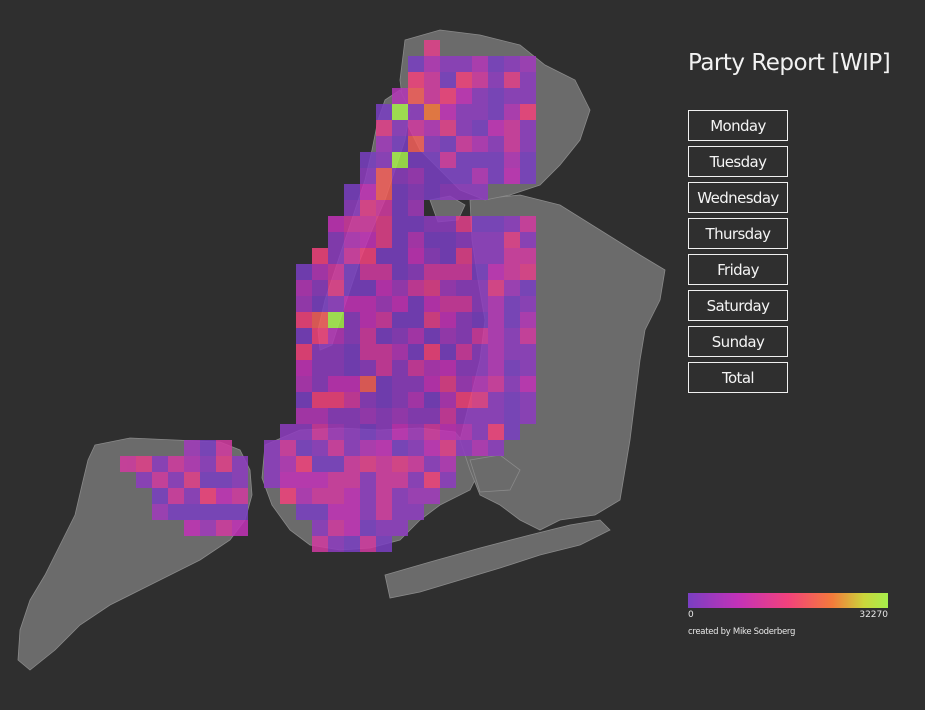 The height and width of the screenshot is (710, 925). I want to click on day-button-total: Total, so click(738, 377).